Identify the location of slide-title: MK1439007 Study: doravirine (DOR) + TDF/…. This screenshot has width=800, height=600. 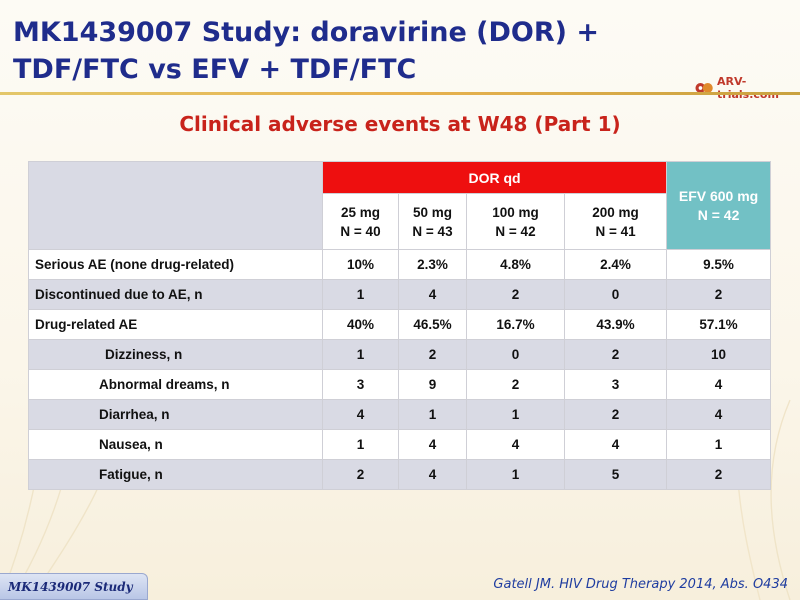
(306, 51).